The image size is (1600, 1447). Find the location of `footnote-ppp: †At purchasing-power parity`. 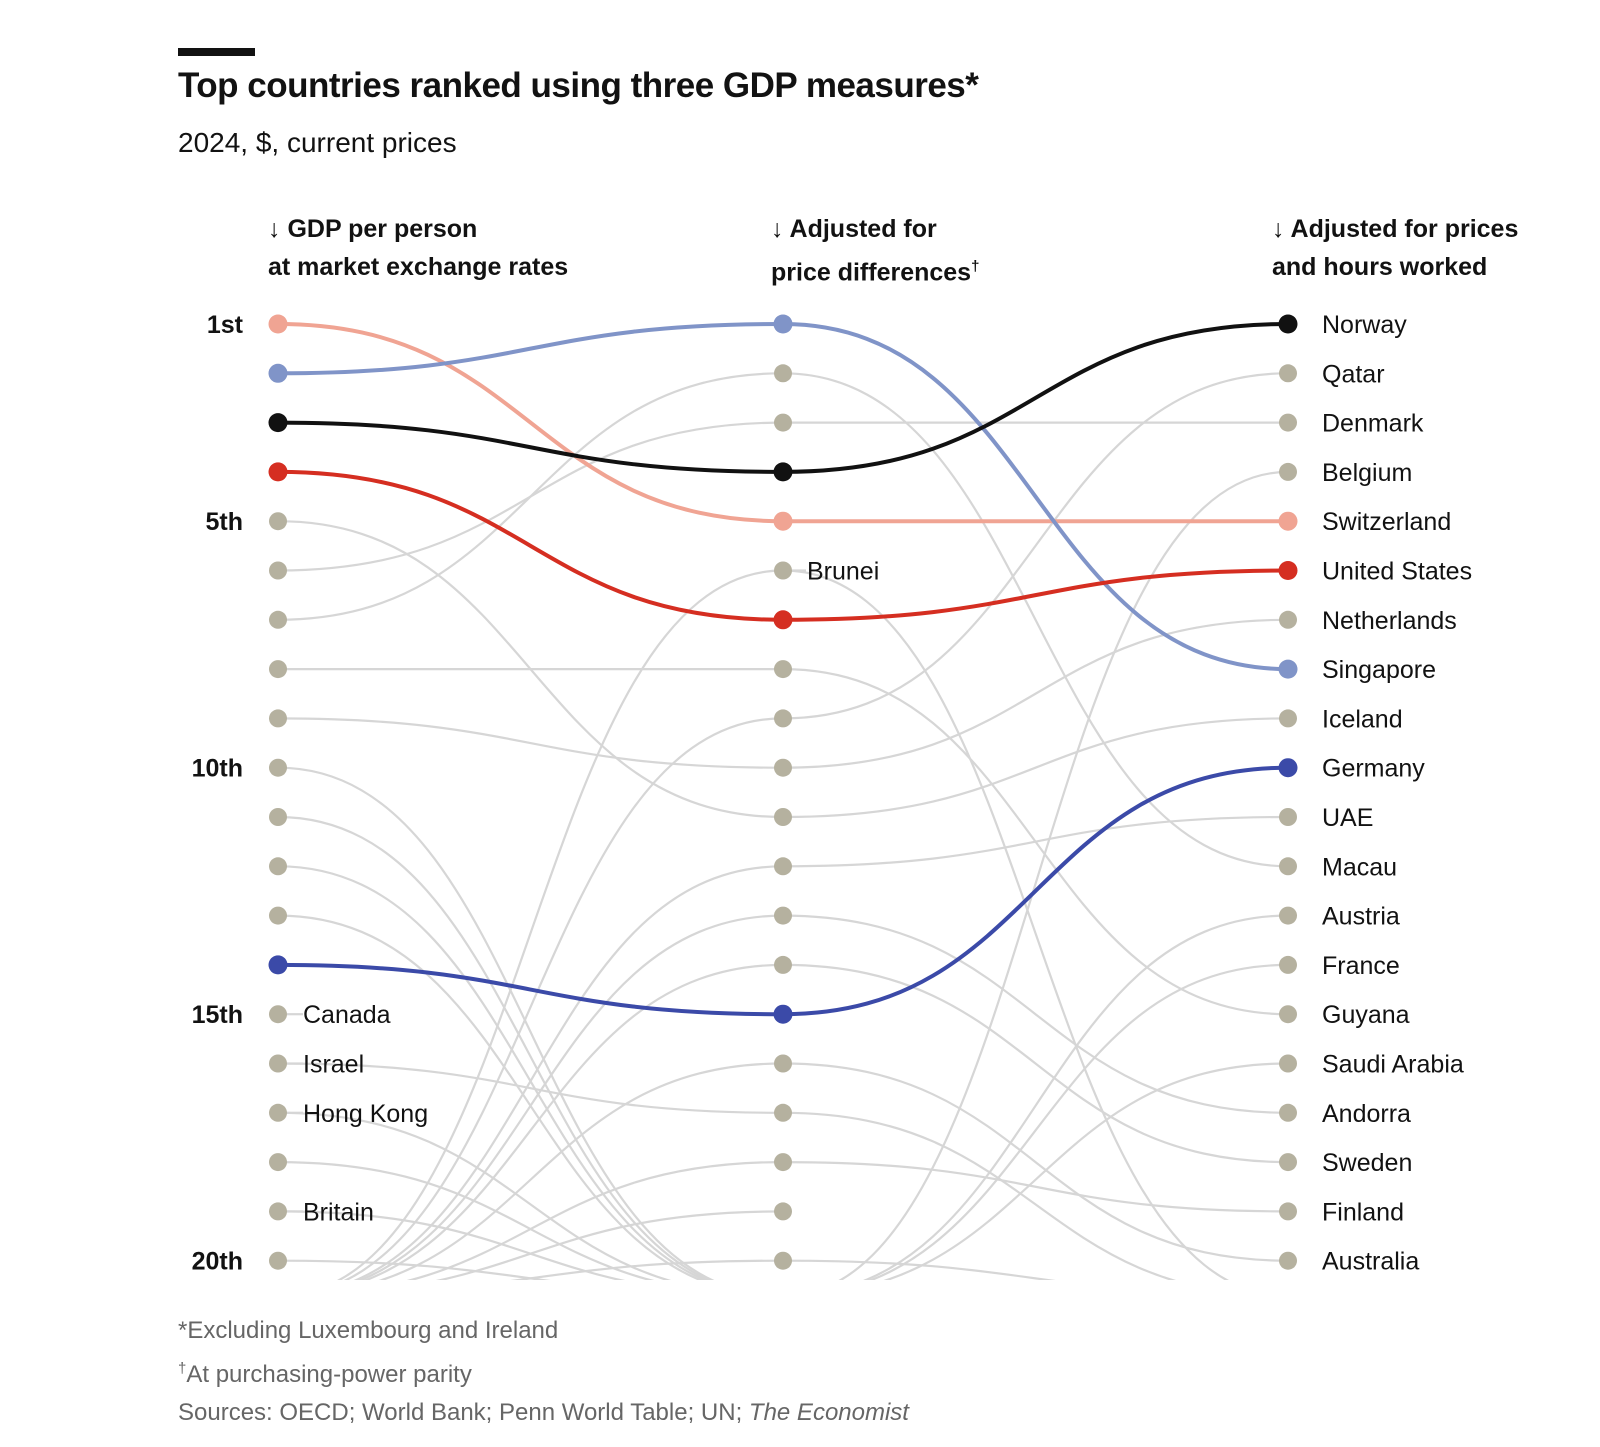

footnote-ppp: †At purchasing-power parity is located at coordinates (543, 1372).